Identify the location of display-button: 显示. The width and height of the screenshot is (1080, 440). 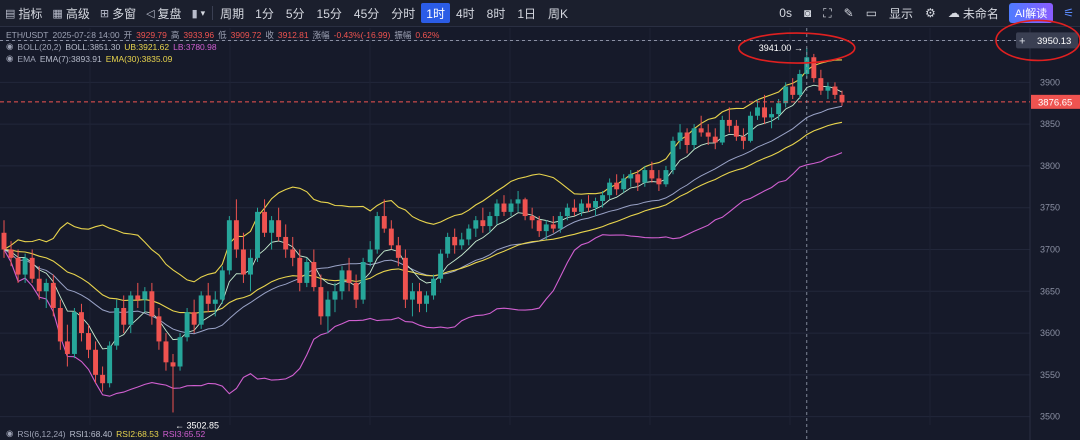
(901, 13).